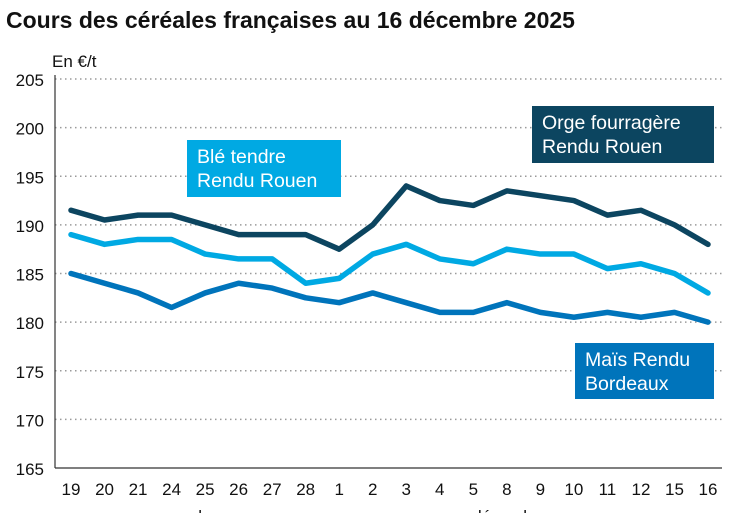 The width and height of the screenshot is (747, 513). Describe the element at coordinates (406, 489) in the screenshot. I see `x-tick-label: 3` at that location.